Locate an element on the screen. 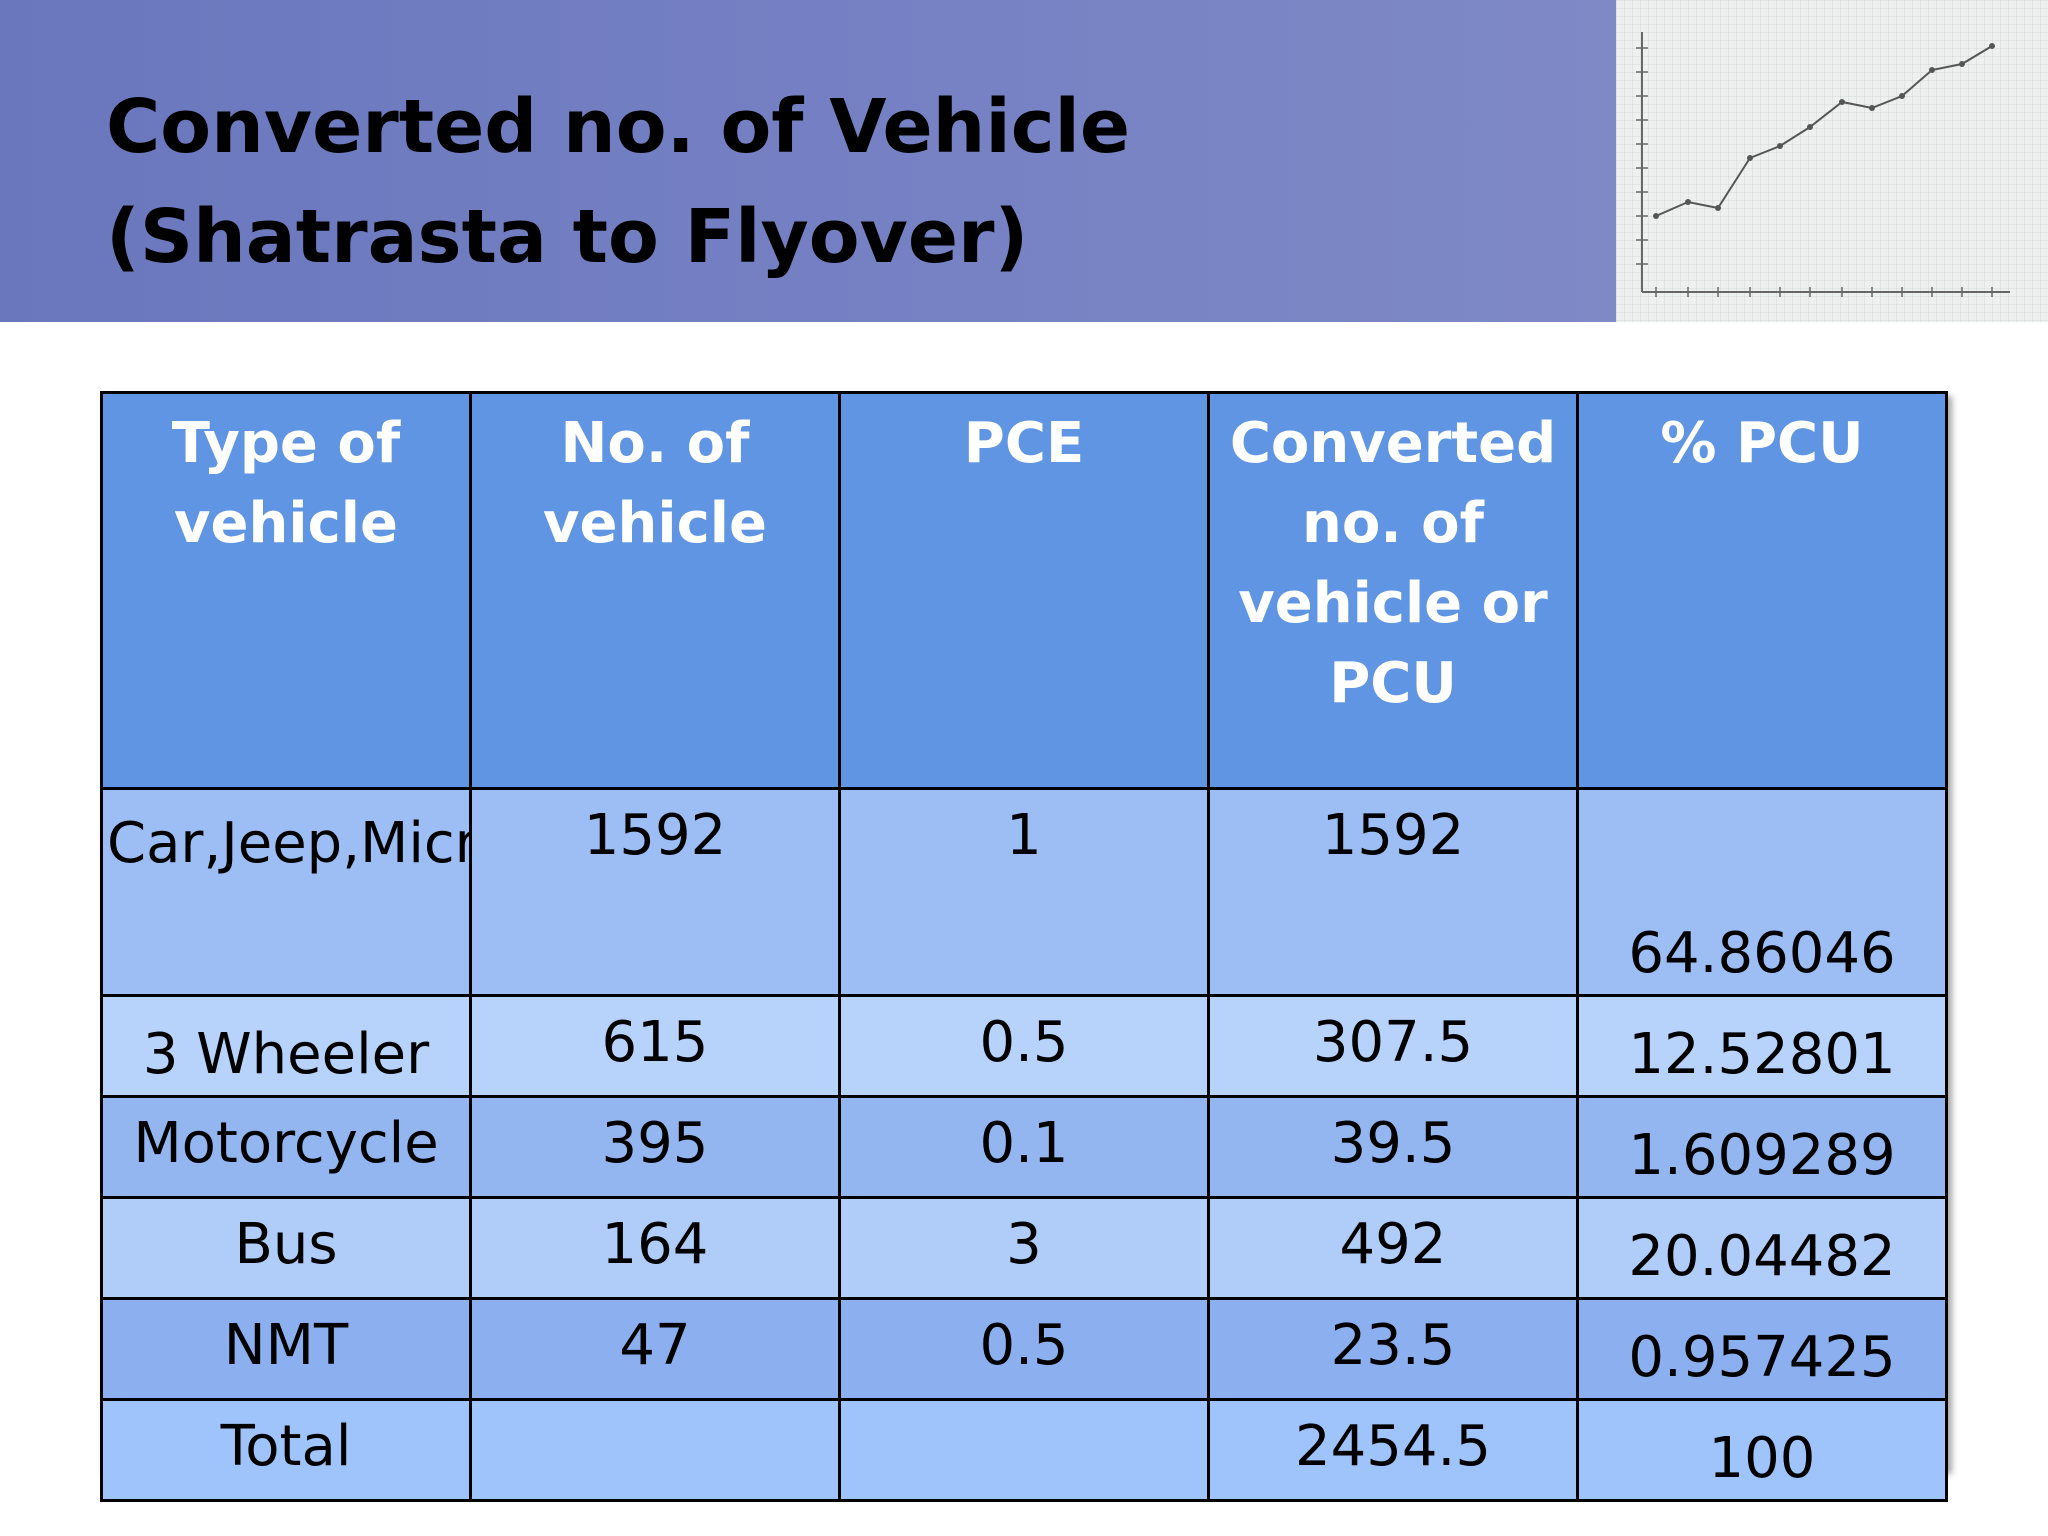  table-row: 3 Wheeler 615 0.5 307.5 12.52801 is located at coordinates (1024, 1046).